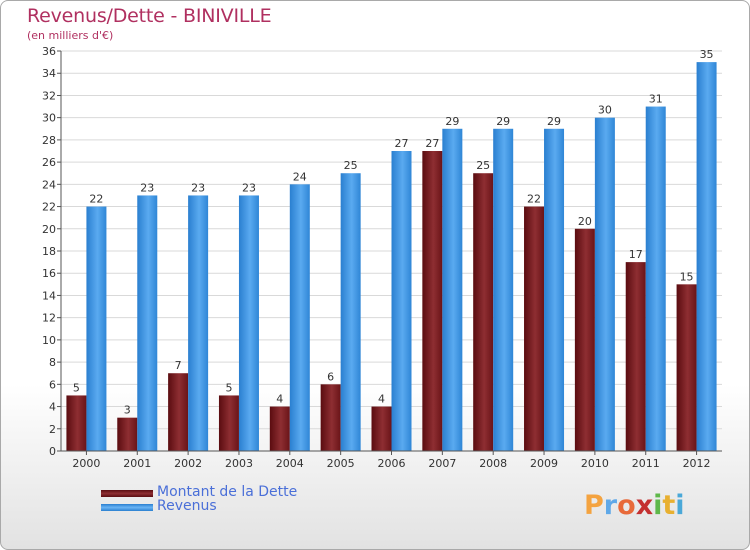 The width and height of the screenshot is (750, 550). What do you see at coordinates (687, 276) in the screenshot?
I see `data-label: 15` at bounding box center [687, 276].